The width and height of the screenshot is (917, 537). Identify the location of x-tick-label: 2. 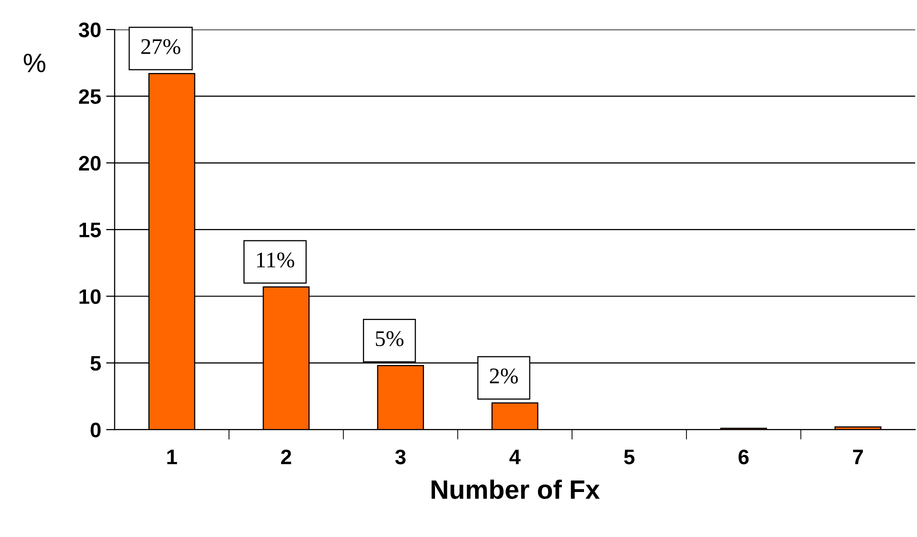
(286, 457).